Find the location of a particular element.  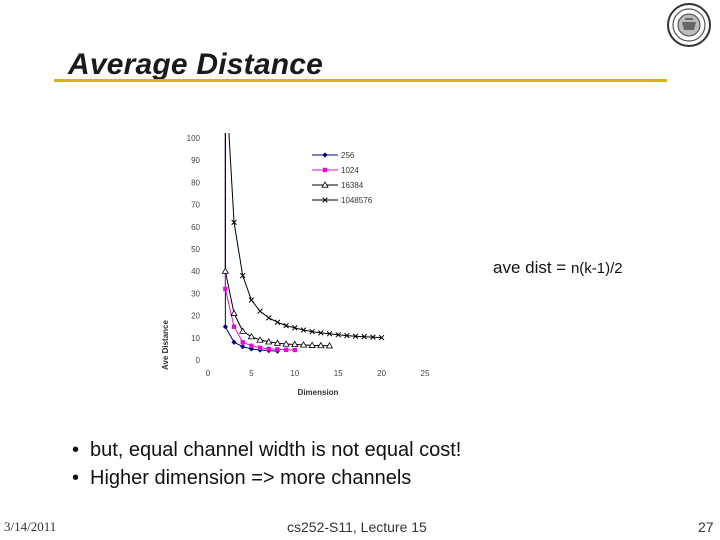

university-seal-icon is located at coordinates (689, 25).